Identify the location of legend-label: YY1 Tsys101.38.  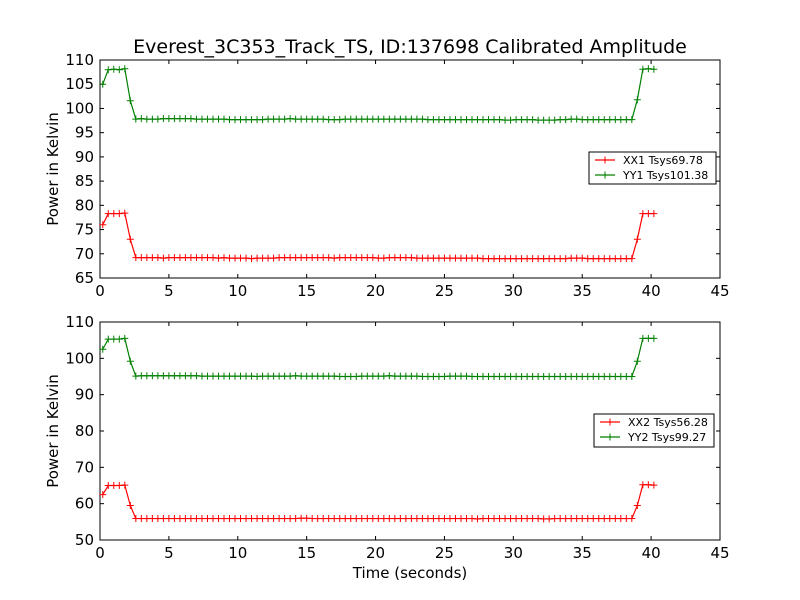
(665, 175).